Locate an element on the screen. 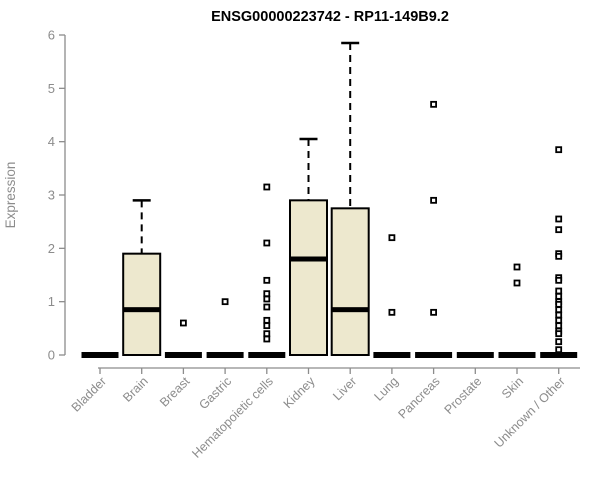 This screenshot has width=600, height=500. x-category-label: Pancreas is located at coordinates (418, 397).